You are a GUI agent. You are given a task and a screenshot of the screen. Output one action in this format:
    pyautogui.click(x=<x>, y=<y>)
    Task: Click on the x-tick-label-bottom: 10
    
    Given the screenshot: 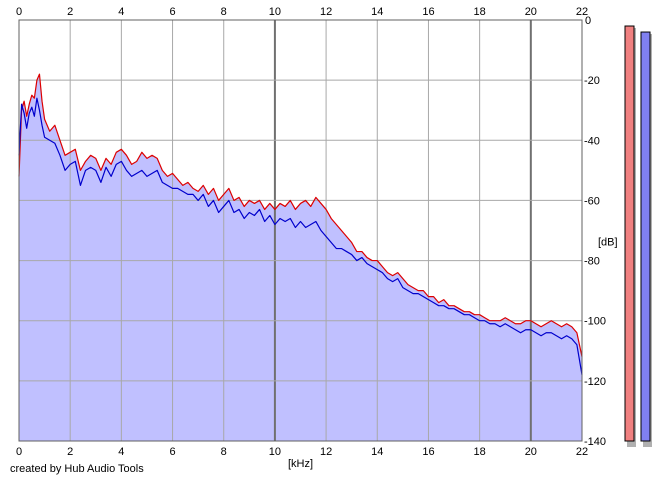 What is the action you would take?
    pyautogui.click(x=275, y=452)
    